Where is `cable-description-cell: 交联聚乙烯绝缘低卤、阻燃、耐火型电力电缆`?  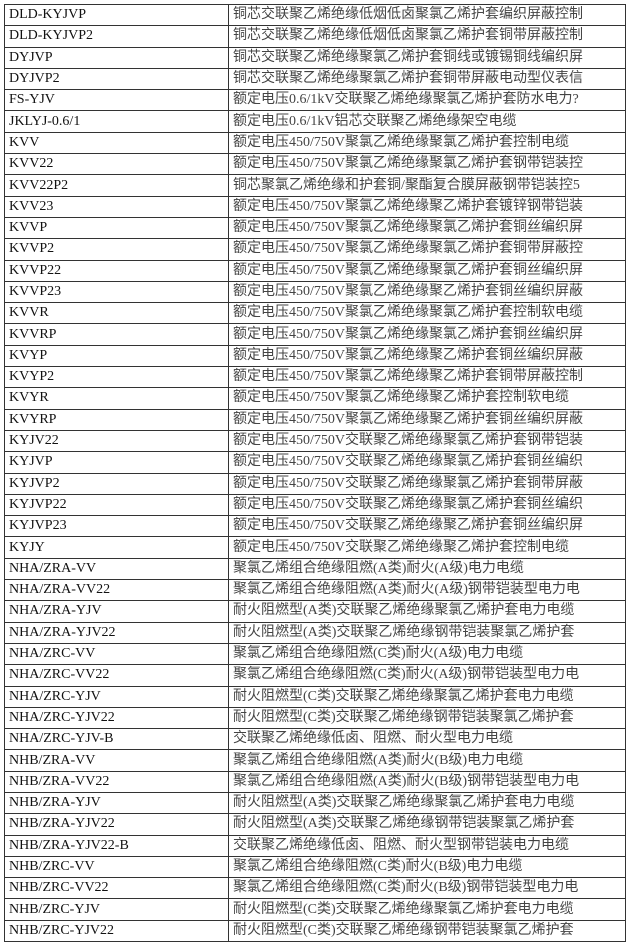
cable-description-cell: 交联聚乙烯绝缘低卤、阻燃、耐火型电力电缆 is located at coordinates (427, 739).